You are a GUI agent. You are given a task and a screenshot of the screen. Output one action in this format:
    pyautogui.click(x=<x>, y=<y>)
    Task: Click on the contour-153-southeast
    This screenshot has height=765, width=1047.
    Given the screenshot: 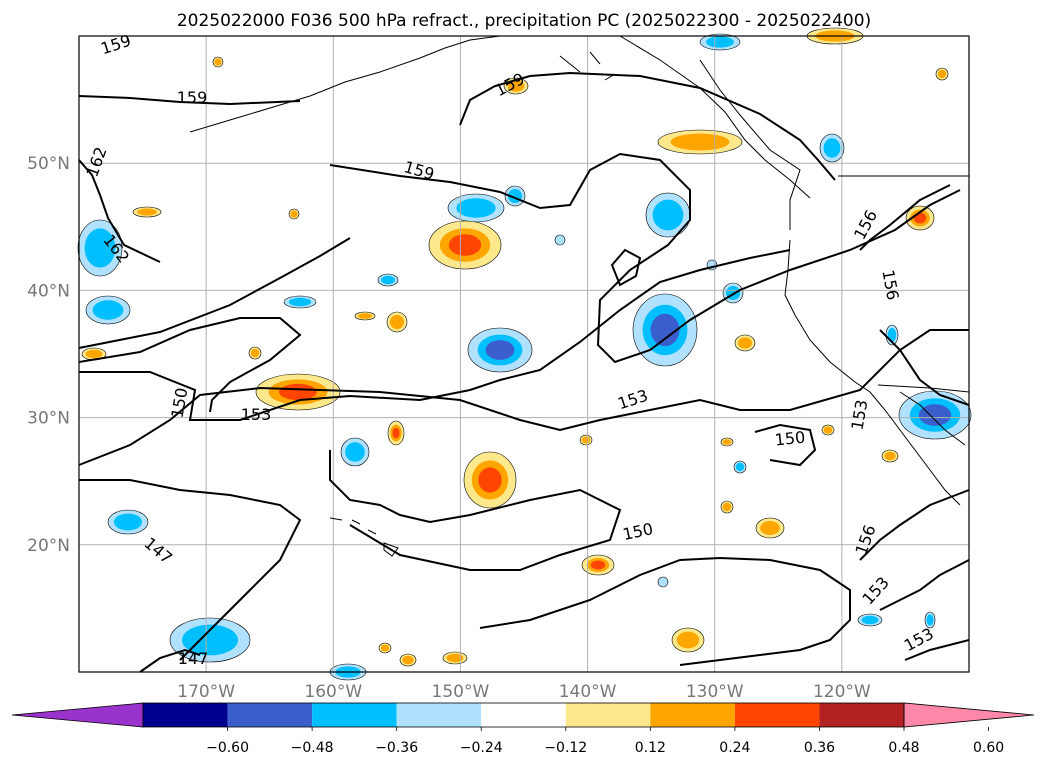 What is the action you would take?
    pyautogui.click(x=914, y=525)
    